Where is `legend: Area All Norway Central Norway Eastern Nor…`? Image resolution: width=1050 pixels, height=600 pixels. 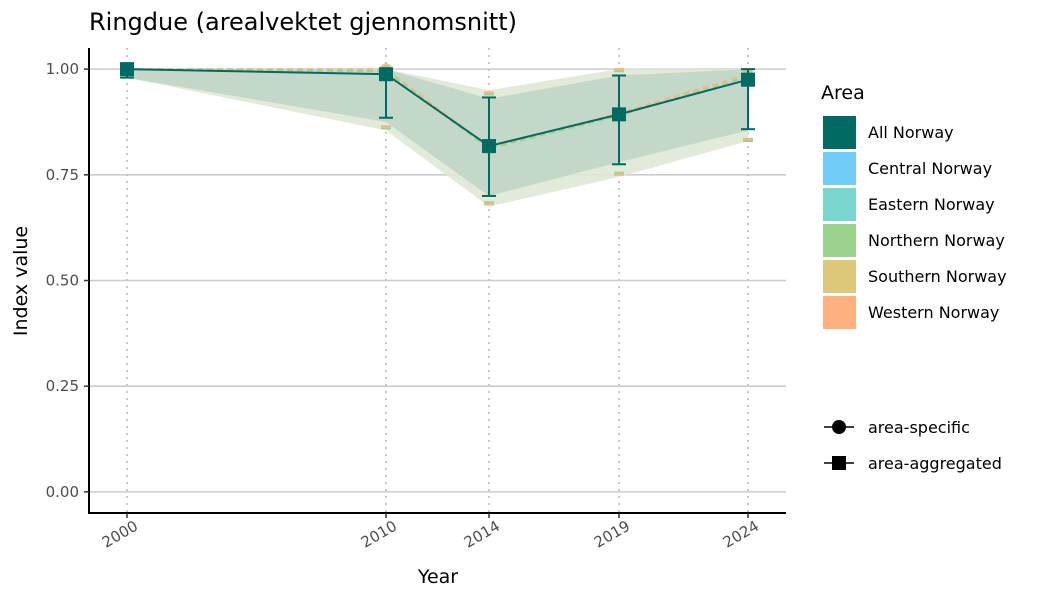
legend: Area All Norway Central Norway Eastern Nor… is located at coordinates (914, 277).